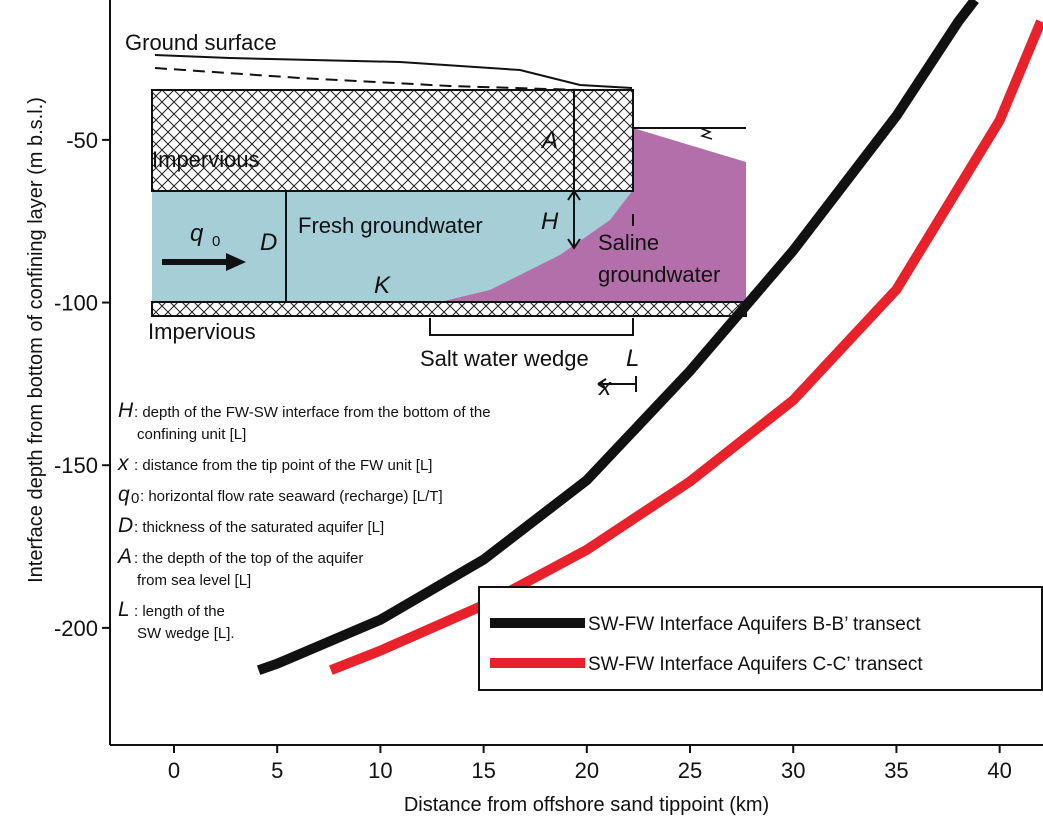 This screenshot has width=1043, height=817. I want to click on inset-symbol: A, so click(549, 140).